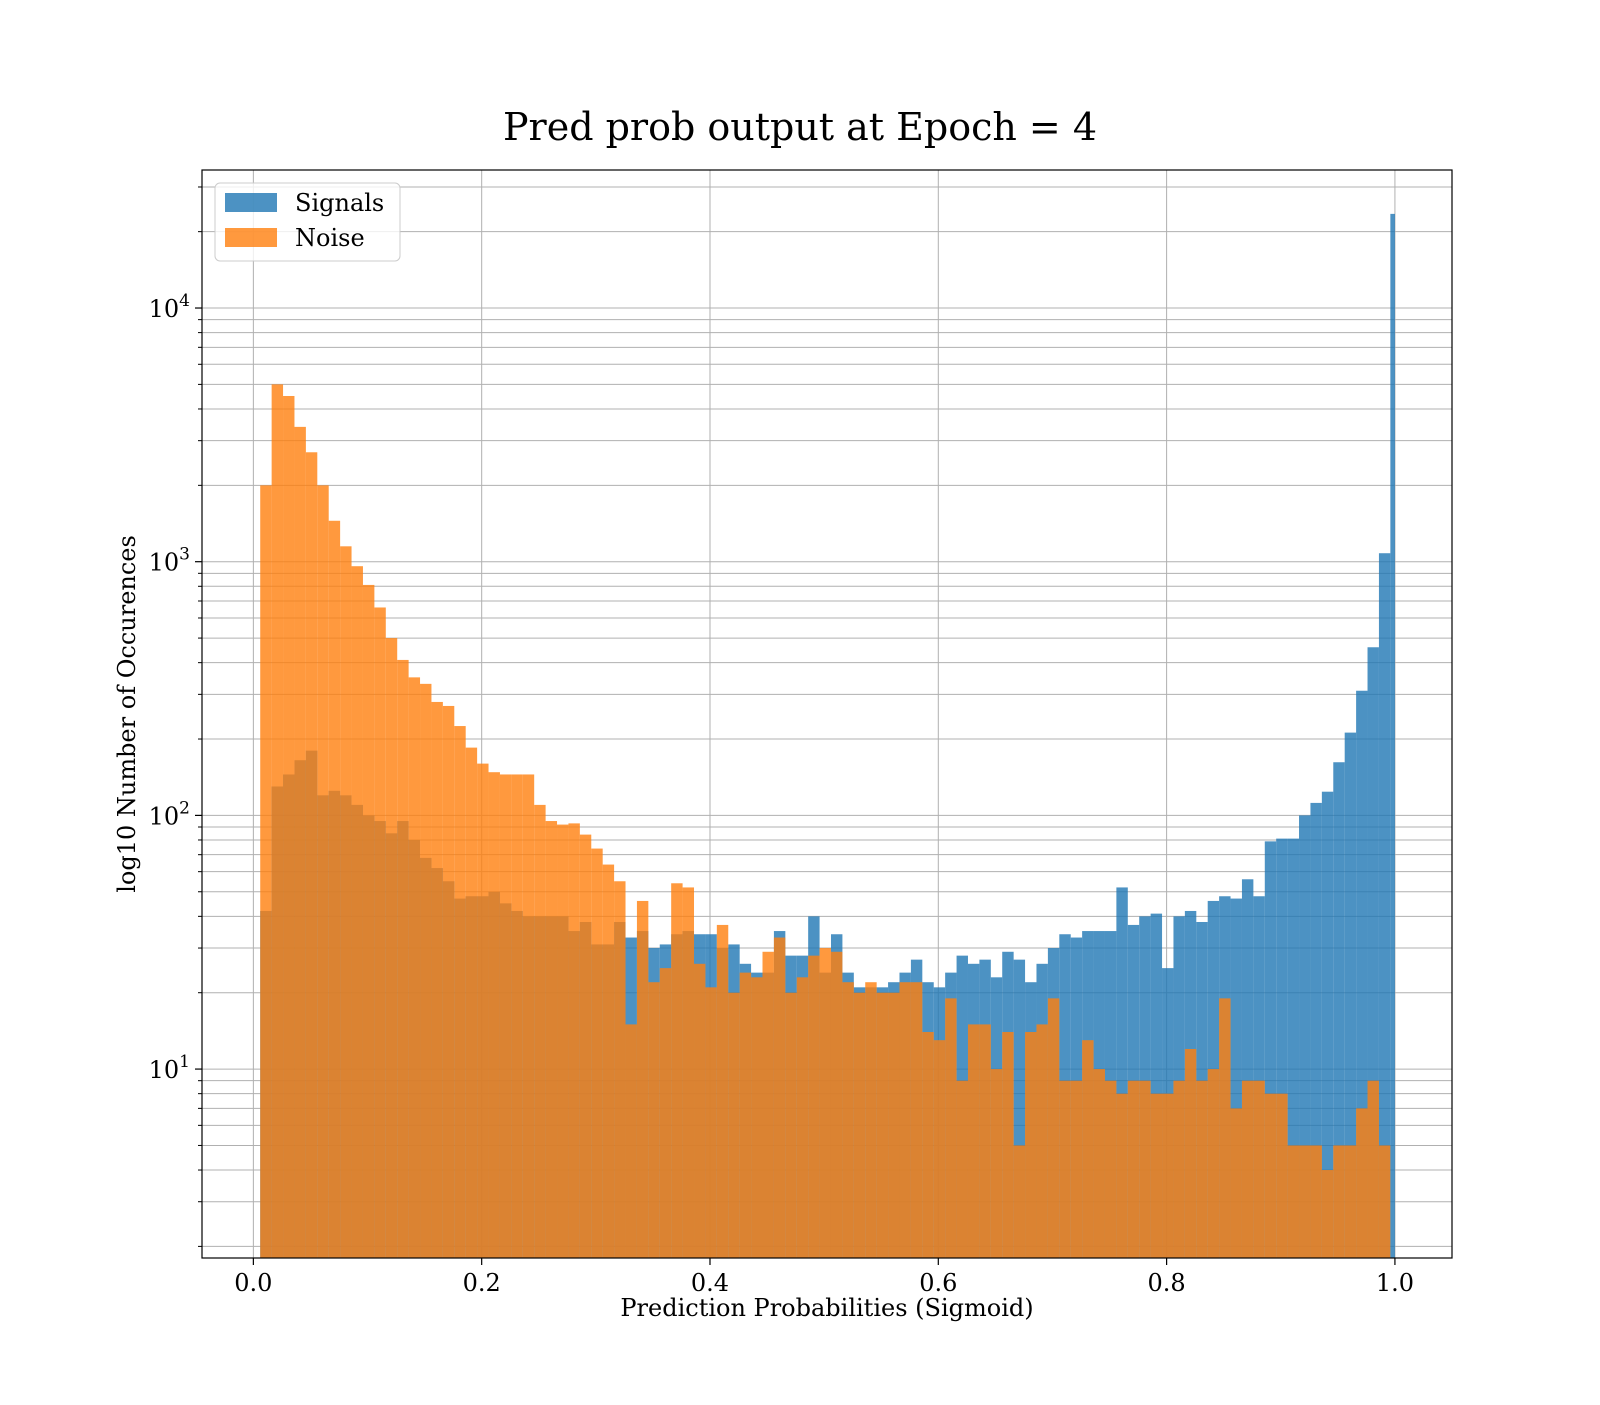  Describe the element at coordinates (482, 1283) in the screenshot. I see `x-tick-label: 0.2` at that location.